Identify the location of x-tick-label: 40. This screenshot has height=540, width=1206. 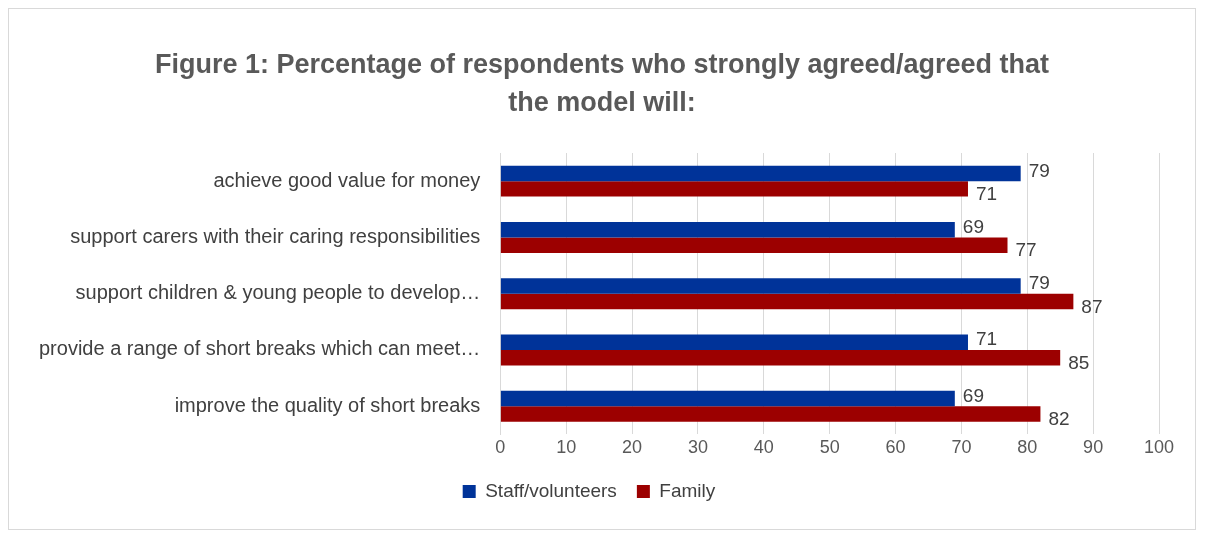
(763, 447).